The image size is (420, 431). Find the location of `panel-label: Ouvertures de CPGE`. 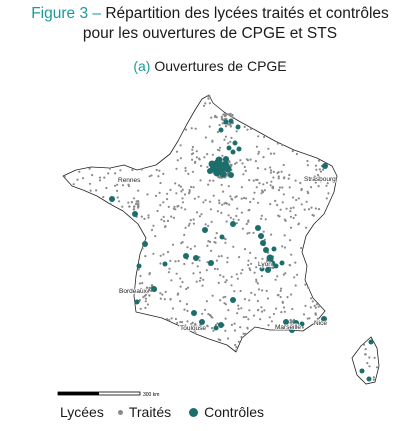

panel-label: Ouvertures de CPGE is located at coordinates (220, 66).